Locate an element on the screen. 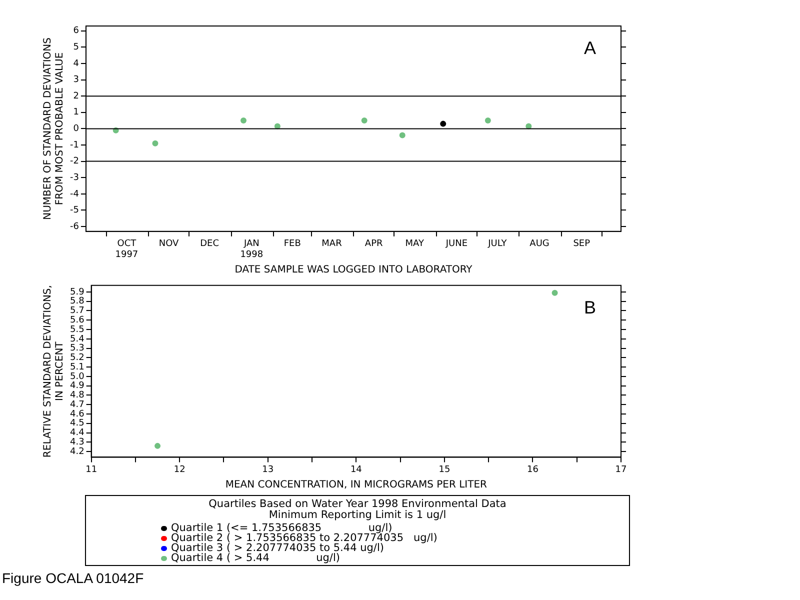 This screenshot has width=800, height=600. y-tick-label: 4.2 is located at coordinates (77, 451).